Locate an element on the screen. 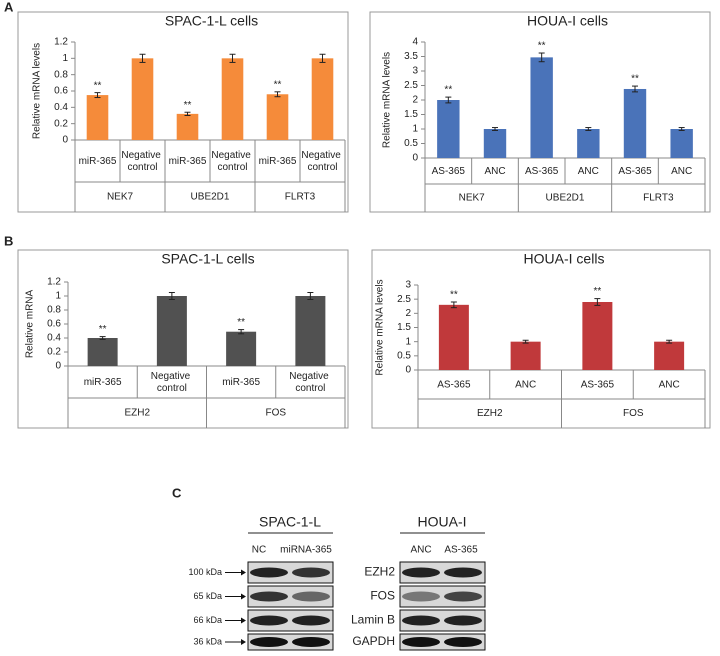 The height and width of the screenshot is (656, 720). y-tick-label: 2.5 is located at coordinates (404, 299).